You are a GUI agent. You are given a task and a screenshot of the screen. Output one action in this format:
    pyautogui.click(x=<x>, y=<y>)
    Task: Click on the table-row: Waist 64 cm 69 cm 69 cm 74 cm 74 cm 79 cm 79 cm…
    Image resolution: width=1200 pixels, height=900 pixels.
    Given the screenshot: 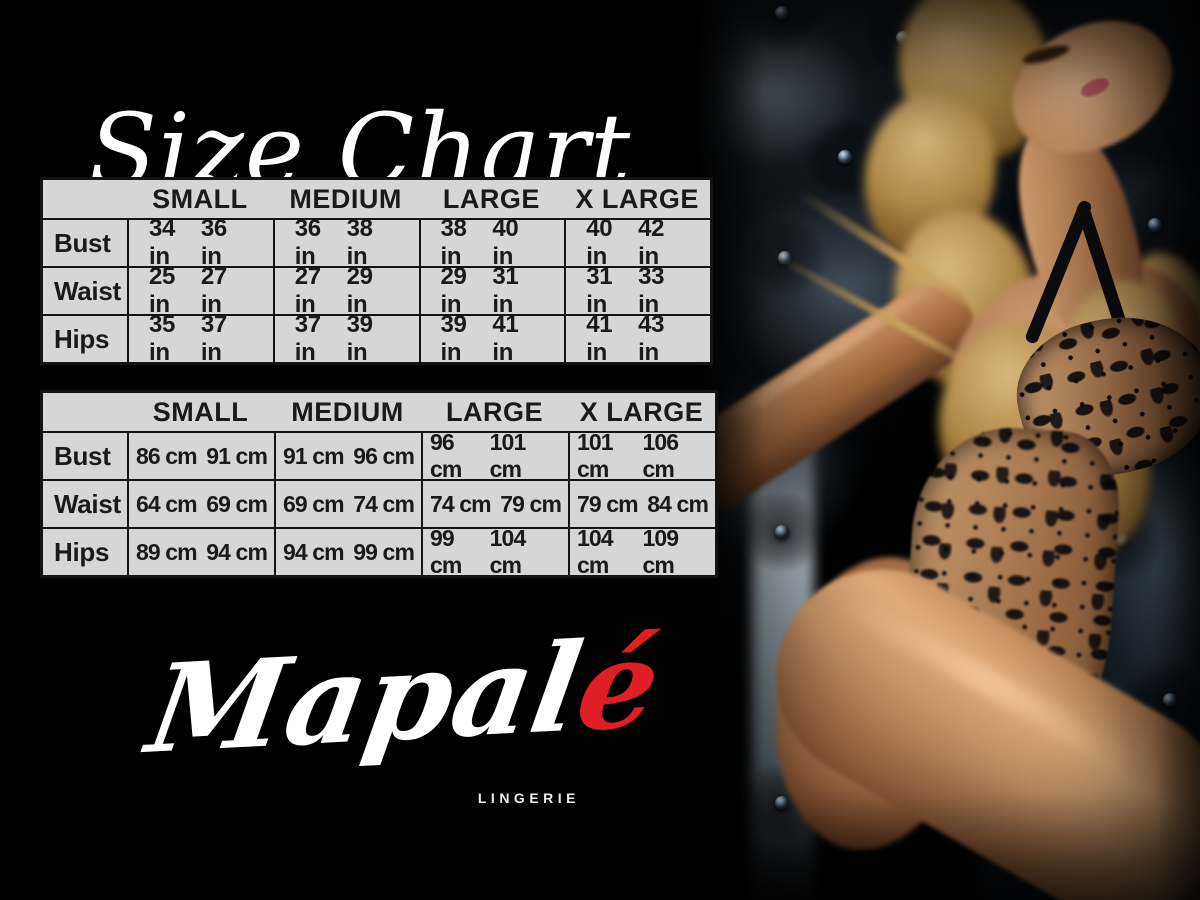 What is the action you would take?
    pyautogui.click(x=379, y=503)
    